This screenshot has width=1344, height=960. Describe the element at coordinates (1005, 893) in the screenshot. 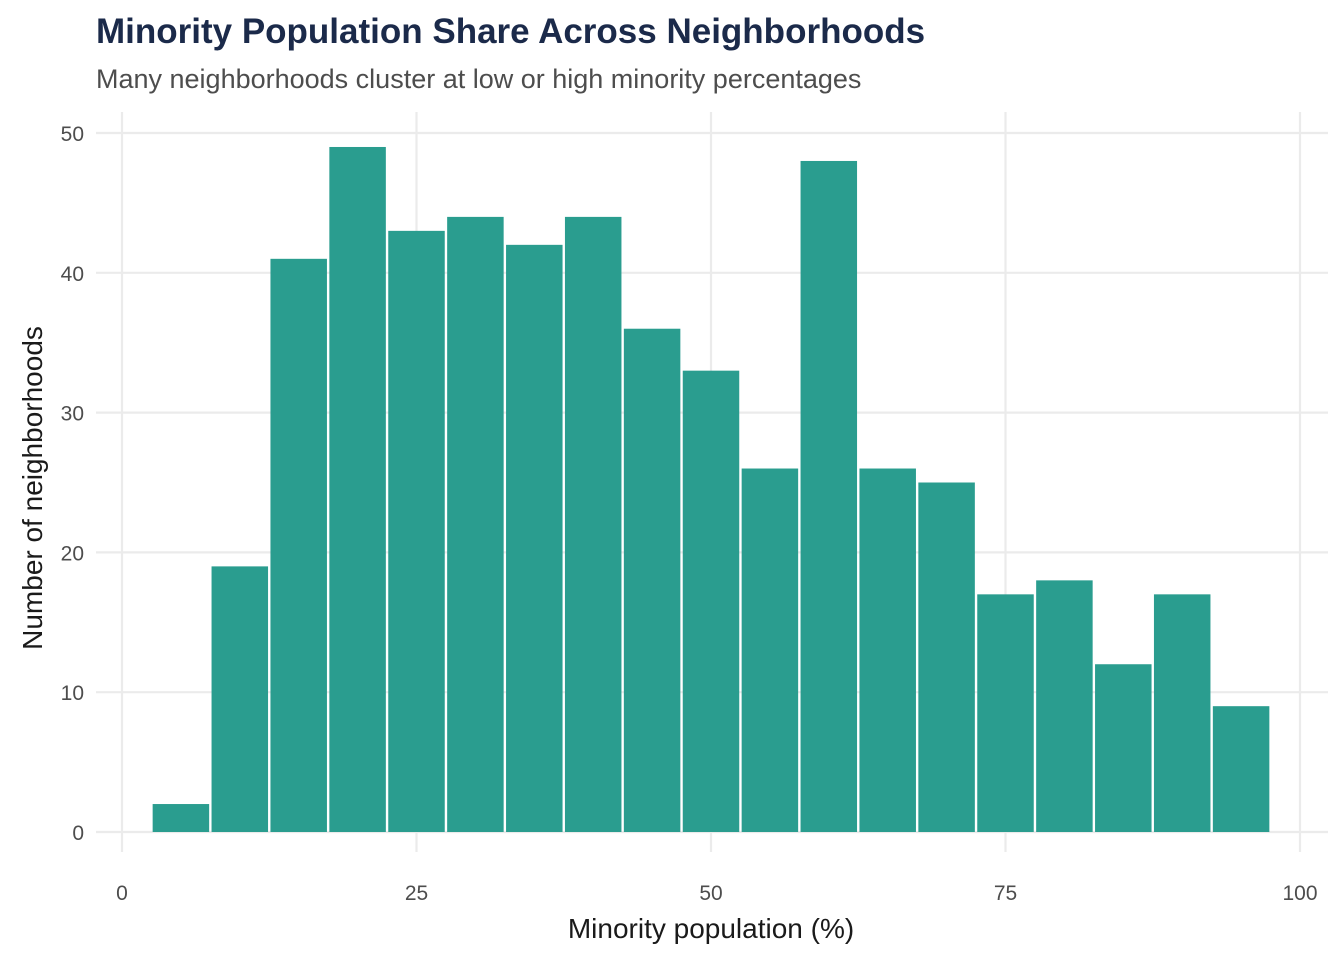

I see `x-tick-label: 75` at that location.